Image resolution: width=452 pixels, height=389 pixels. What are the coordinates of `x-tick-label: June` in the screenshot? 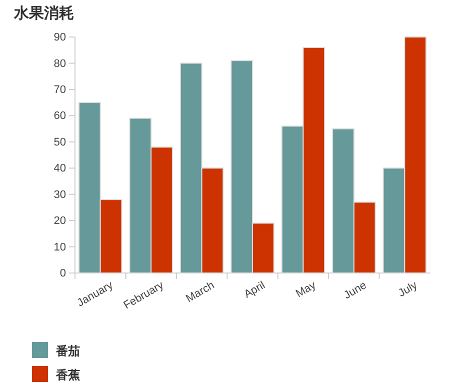 It's located at (355, 290).